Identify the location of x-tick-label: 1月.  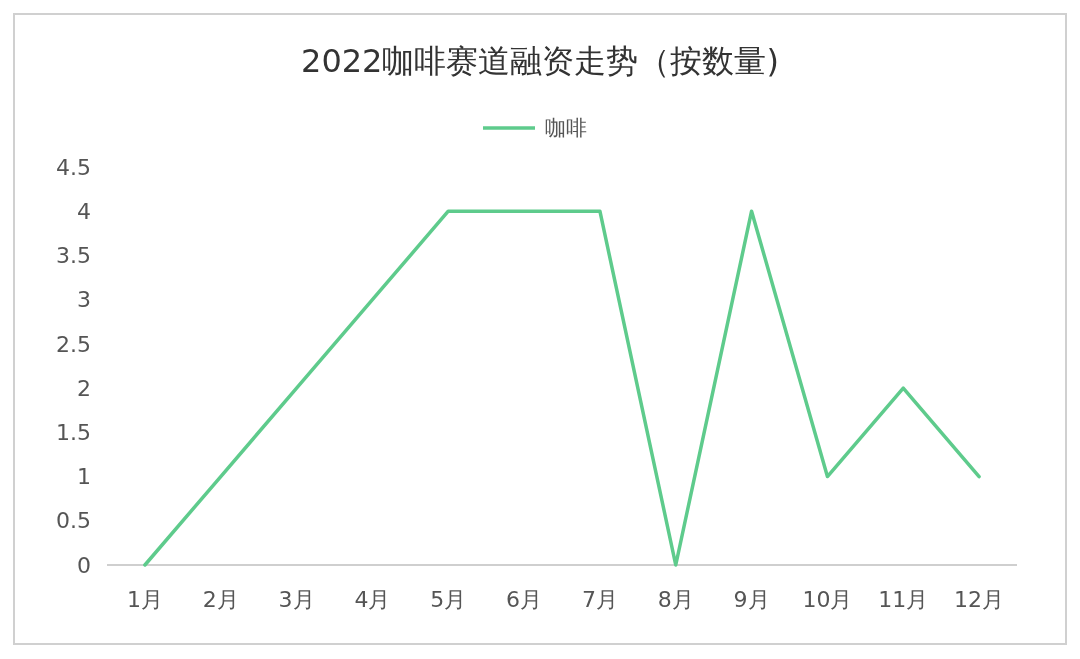
(144, 599).